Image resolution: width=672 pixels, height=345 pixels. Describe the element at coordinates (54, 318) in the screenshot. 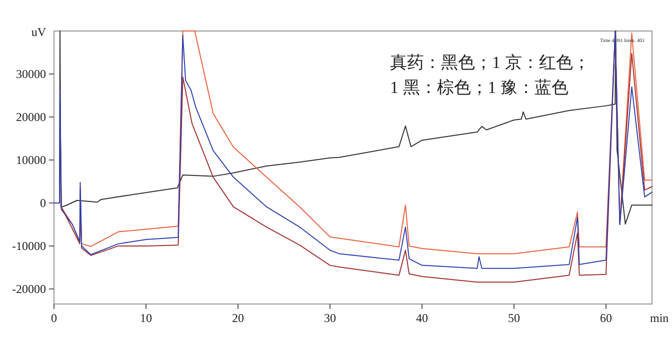

I see `x-tick-label: 0` at that location.